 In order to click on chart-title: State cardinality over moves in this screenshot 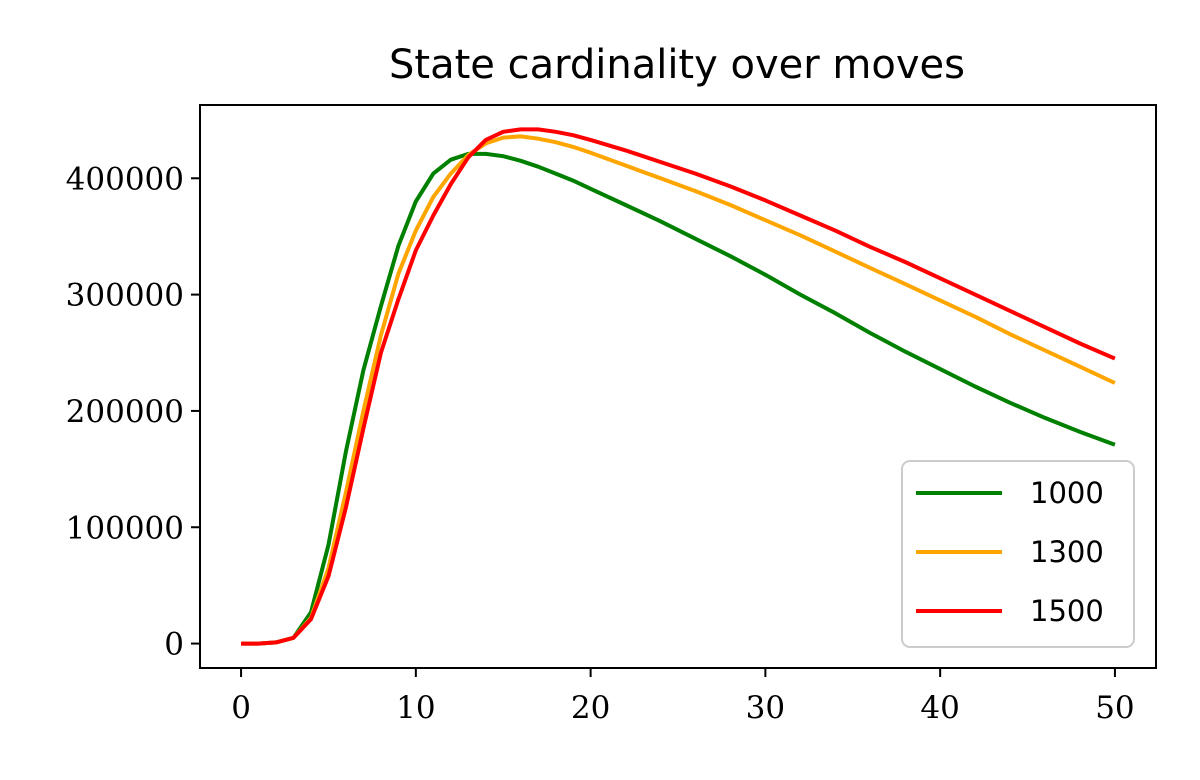, I will do `click(677, 65)`.